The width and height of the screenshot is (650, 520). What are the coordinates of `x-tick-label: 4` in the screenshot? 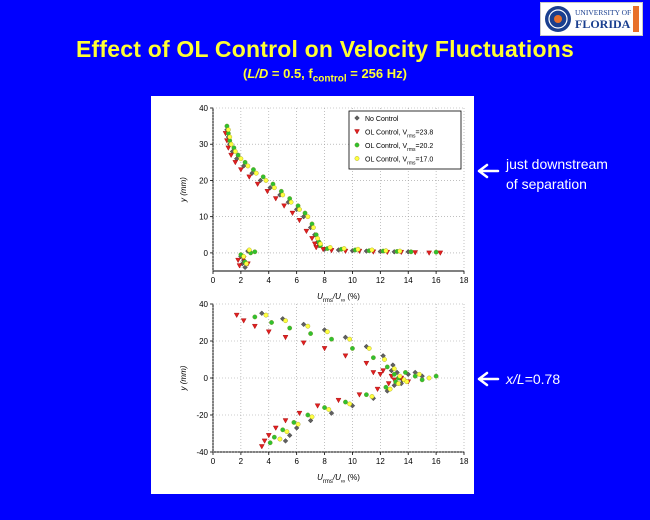 It's located at (269, 280).